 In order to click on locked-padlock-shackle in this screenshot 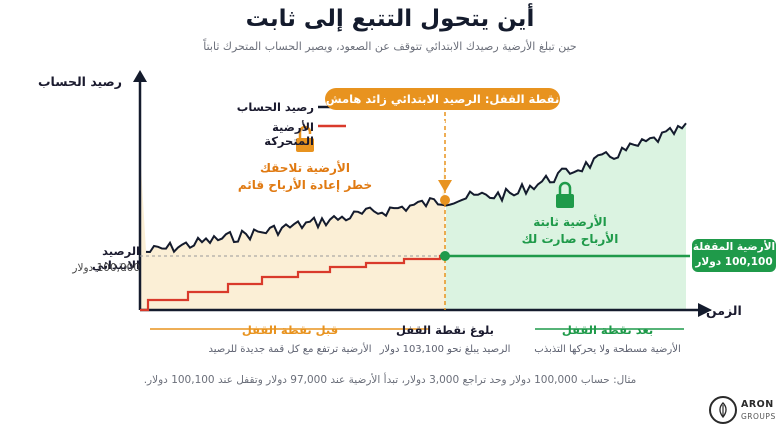, I will do `click(565, 187)`.